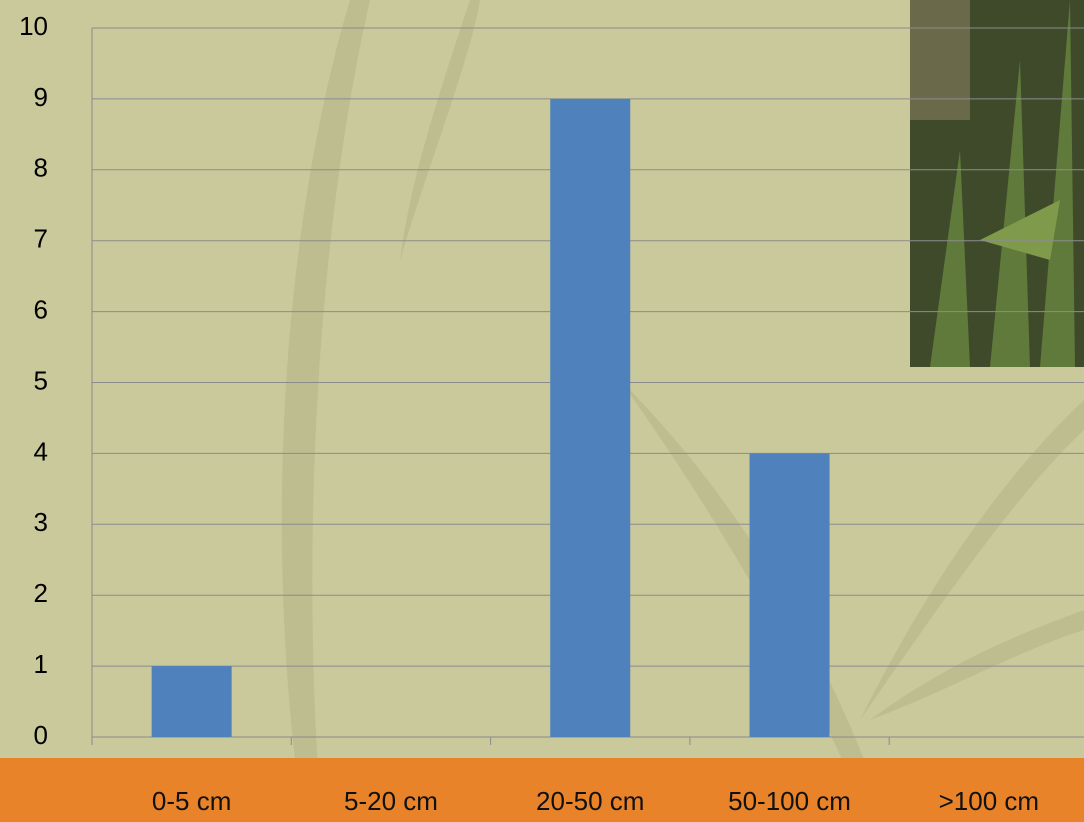 The width and height of the screenshot is (1084, 822). What do you see at coordinates (391, 801) in the screenshot?
I see `x-tick-label: 5-20 cm` at bounding box center [391, 801].